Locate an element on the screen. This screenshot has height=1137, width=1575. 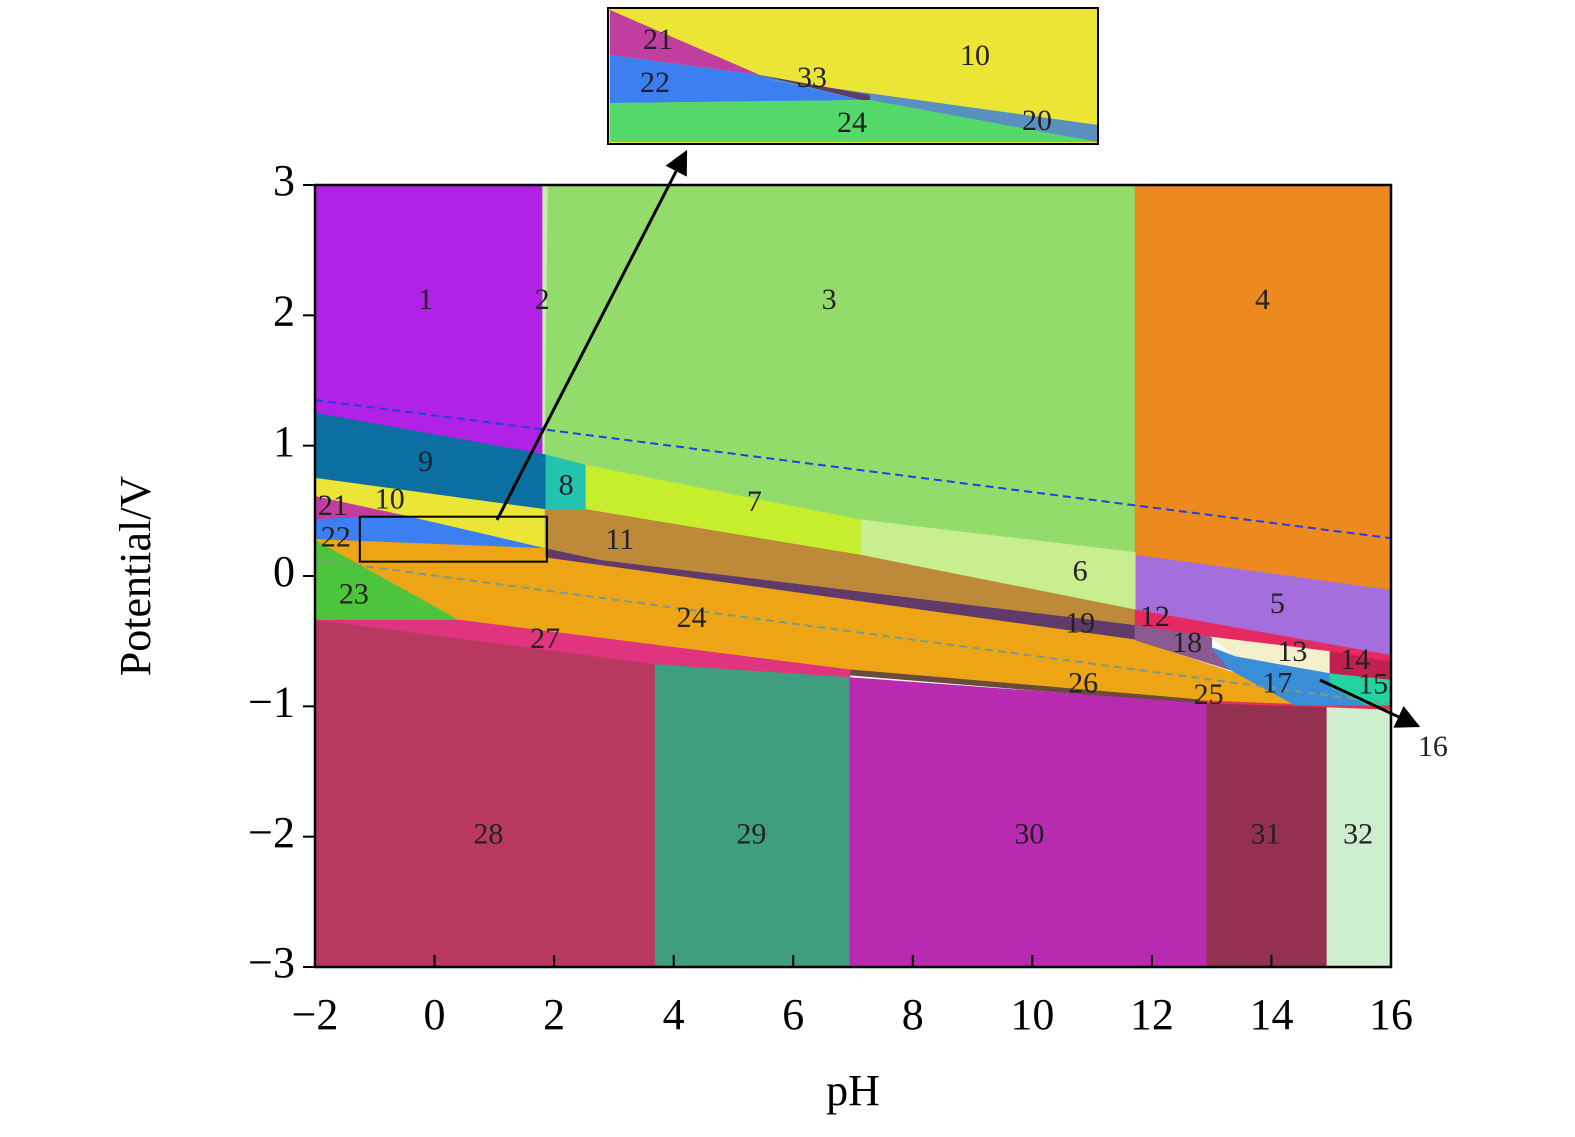
x-tick-label: 2 is located at coordinates (554, 1014).